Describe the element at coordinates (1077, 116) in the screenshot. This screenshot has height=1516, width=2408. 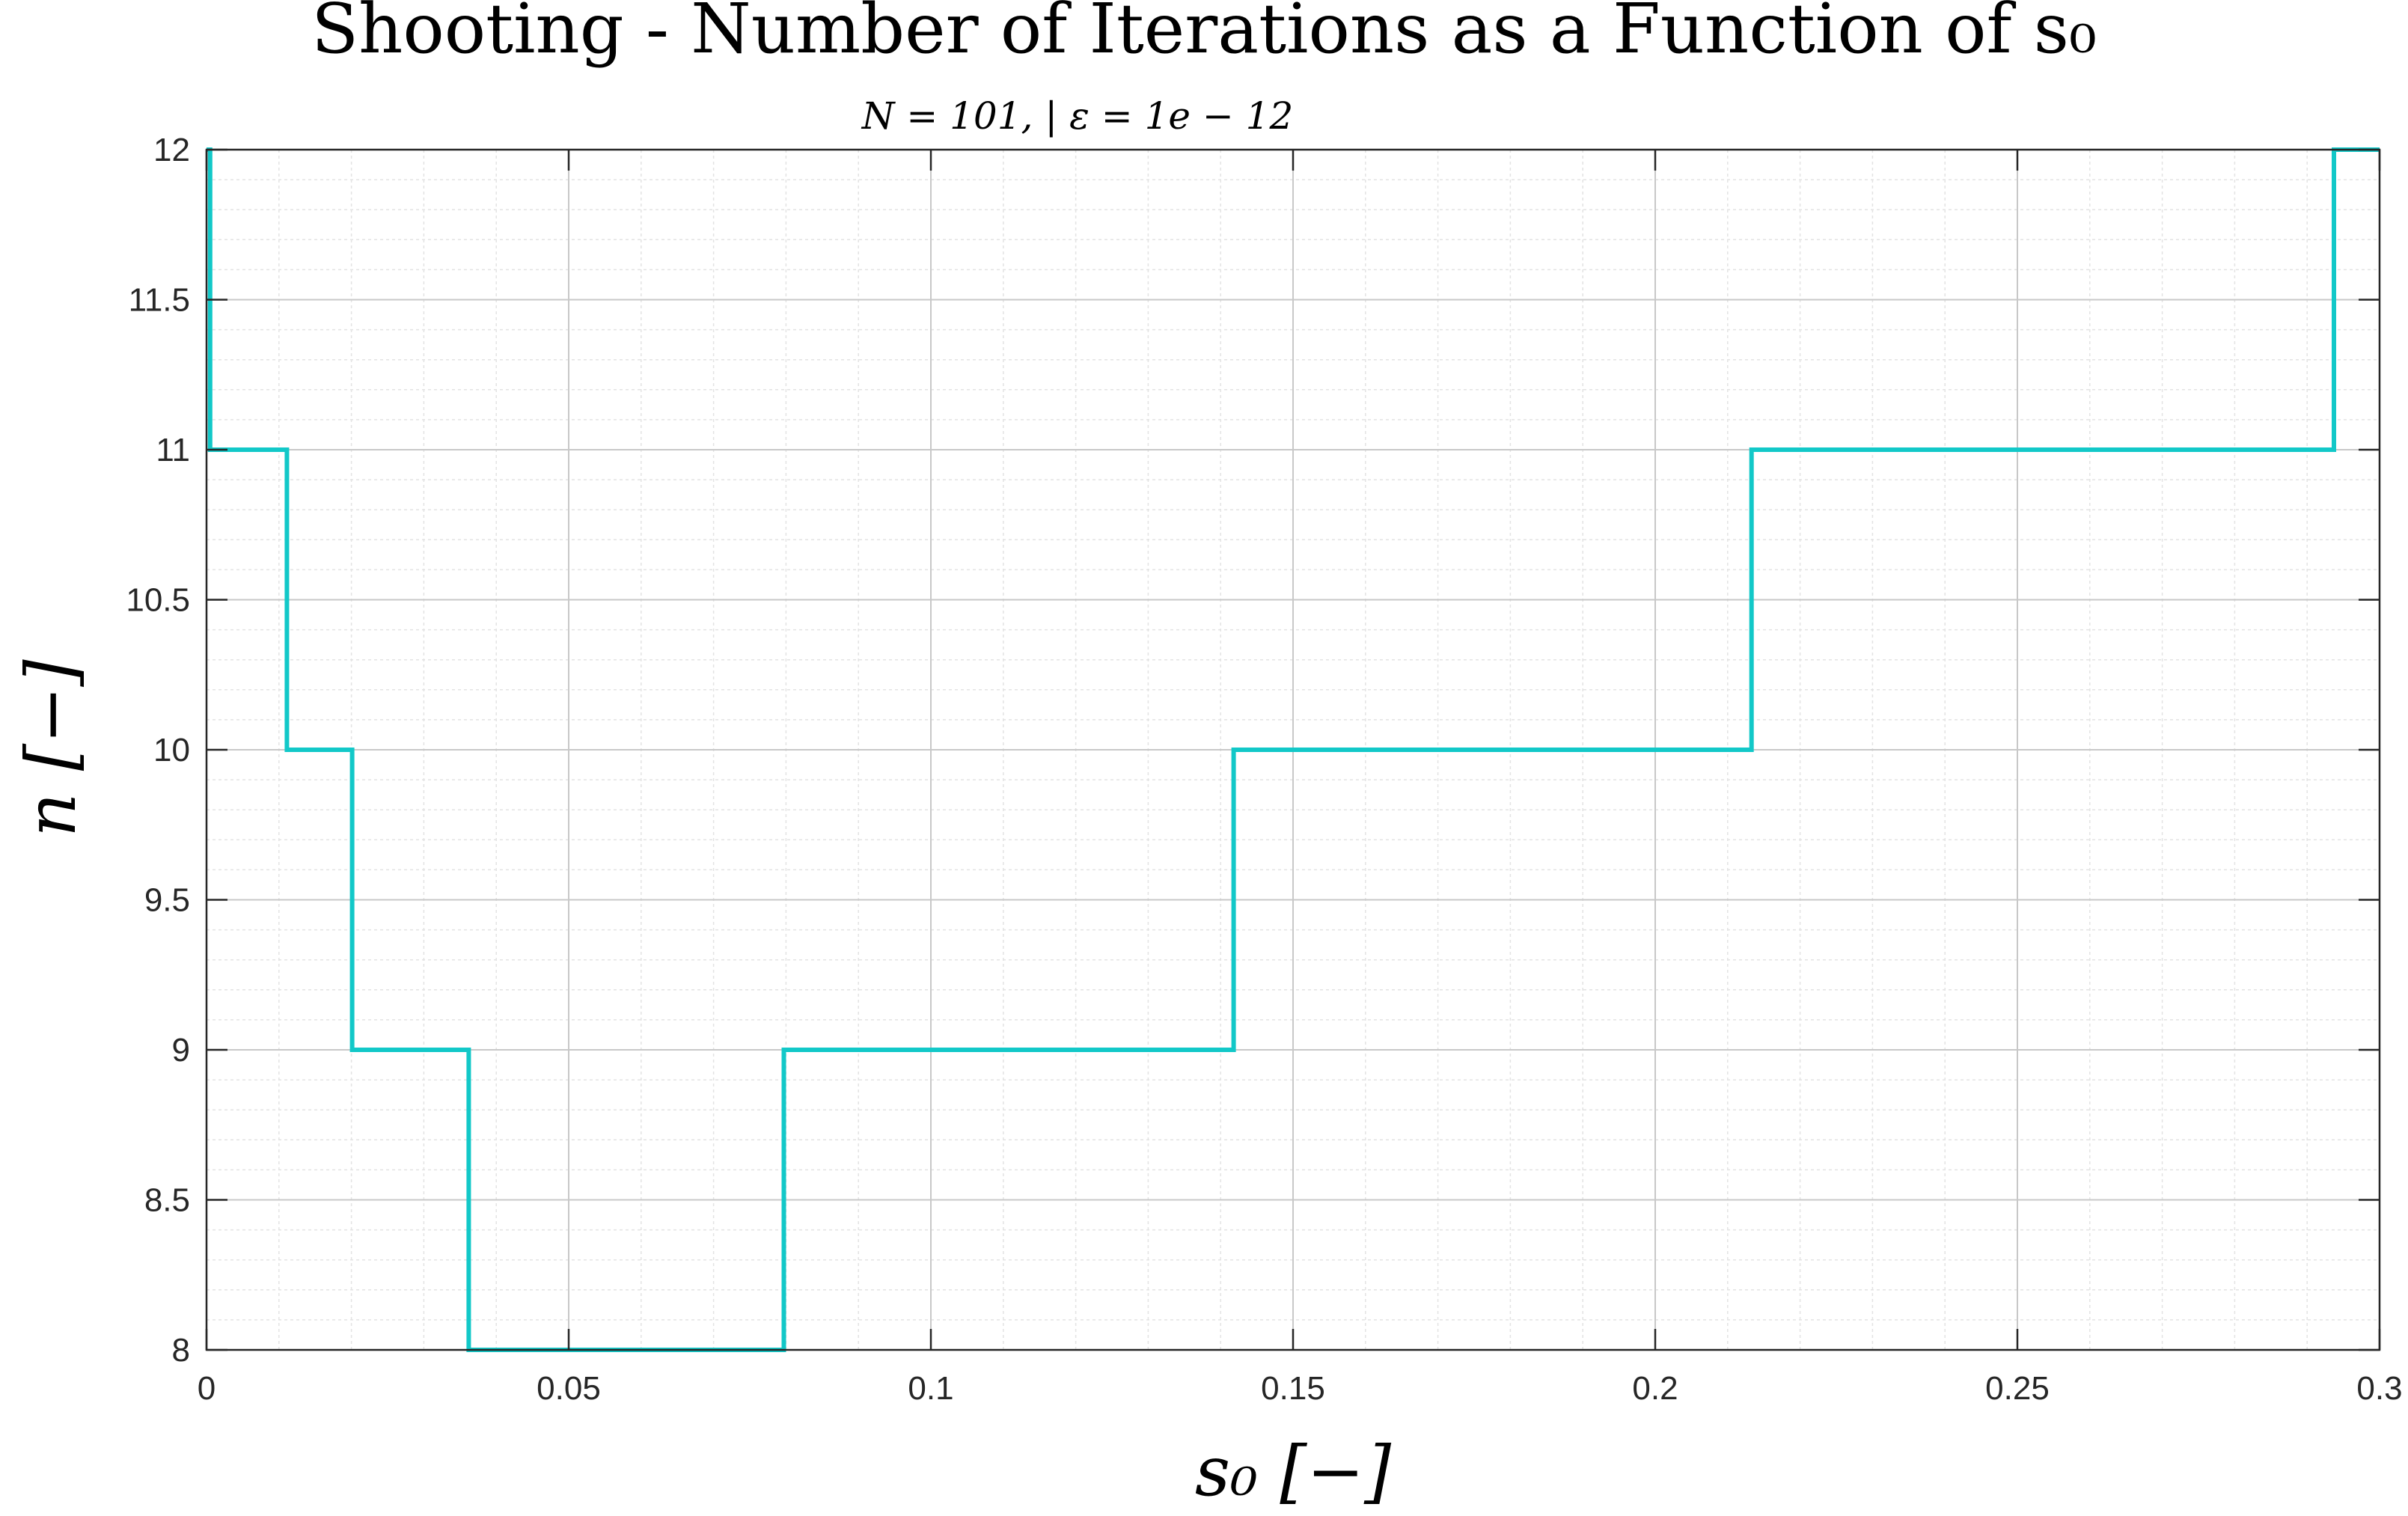
I see `chart-subtitle: N = 101, | ε = 1e − 12` at that location.